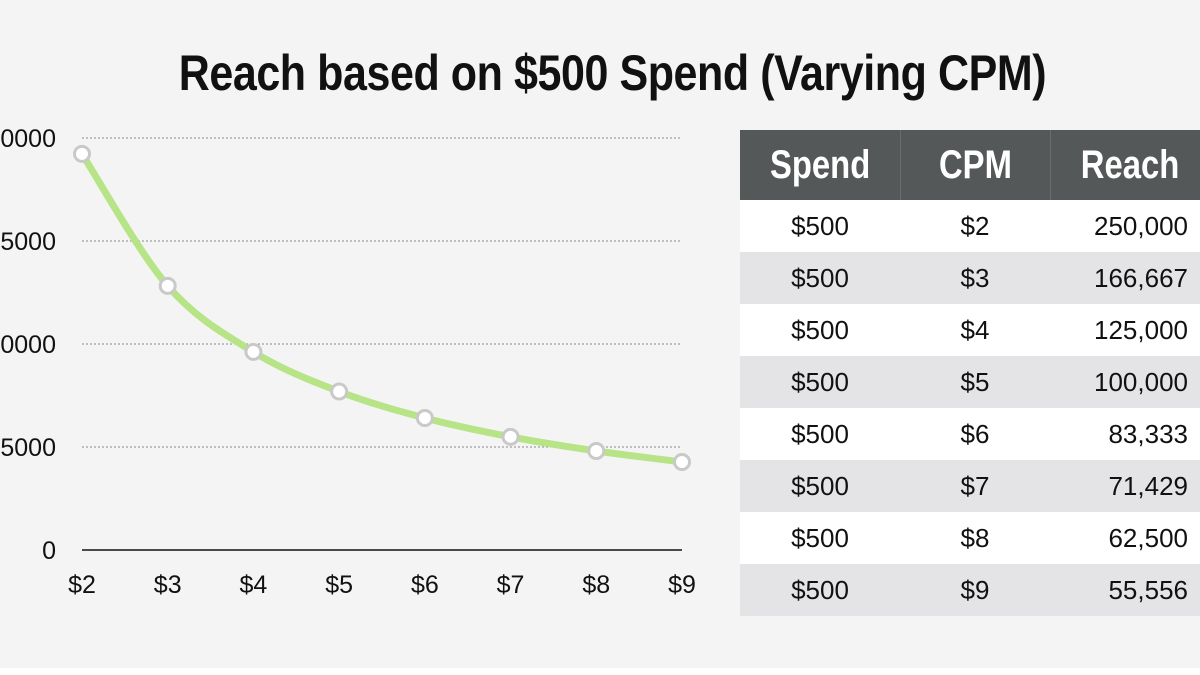 Image resolution: width=1200 pixels, height=675 pixels. Describe the element at coordinates (1125, 278) in the screenshot. I see `cell-reach: 166,667` at that location.